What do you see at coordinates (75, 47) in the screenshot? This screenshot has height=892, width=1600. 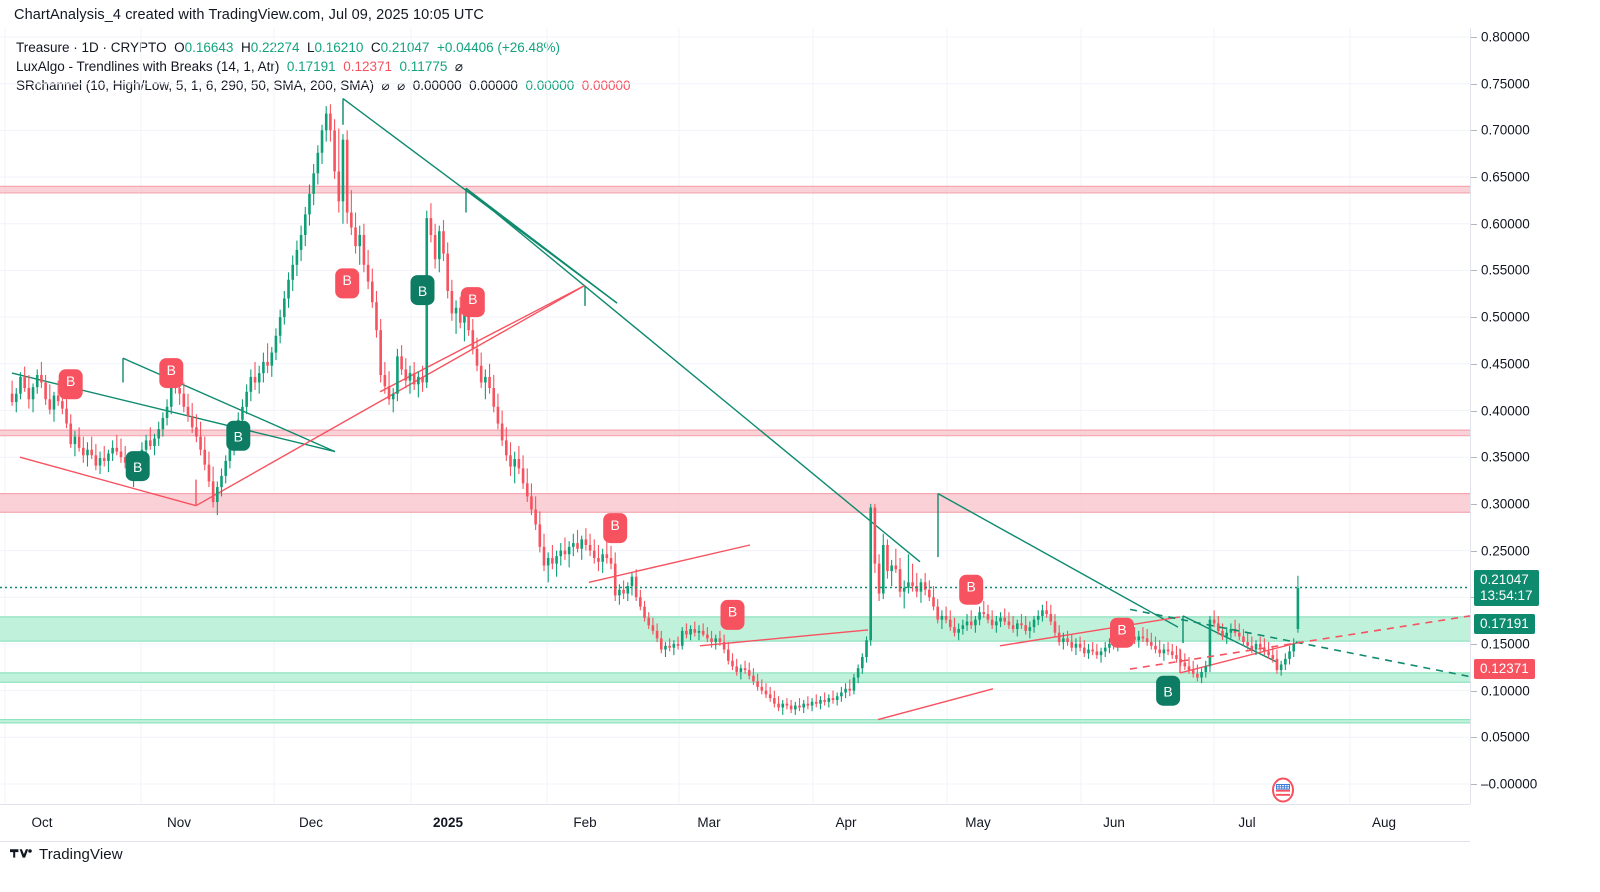 I see `legend-sep-1: ·` at bounding box center [75, 47].